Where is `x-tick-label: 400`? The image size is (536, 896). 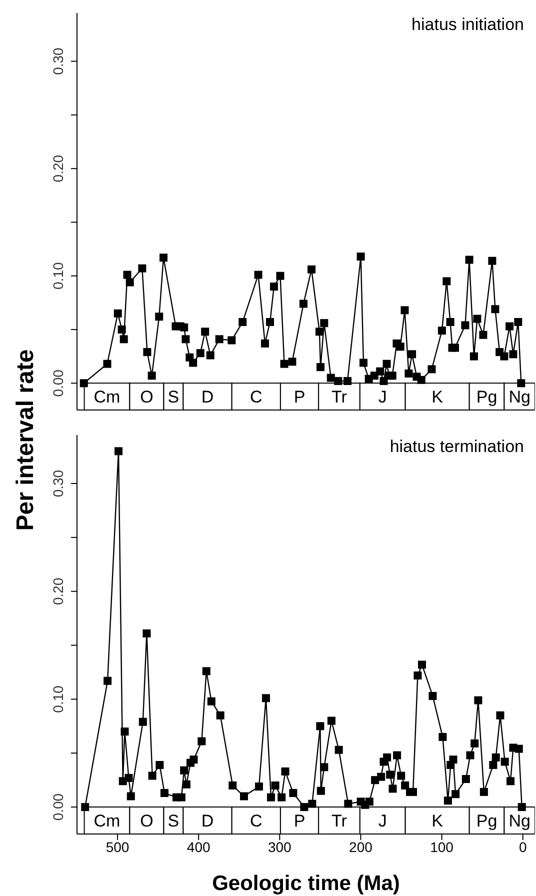 x-tick-label: 400 is located at coordinates (198, 846).